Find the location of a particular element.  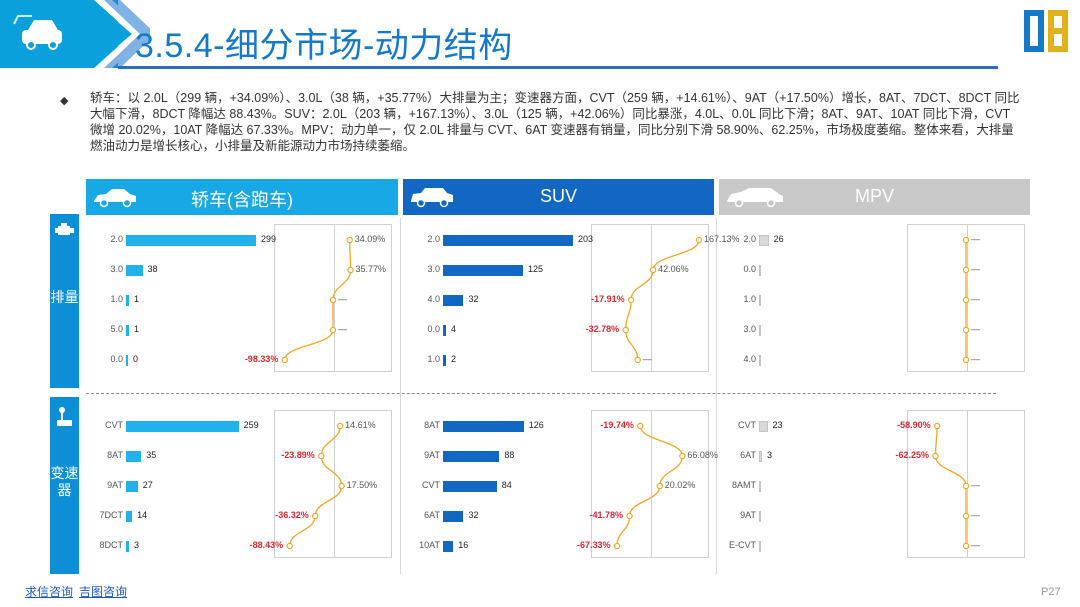

value-label: 32 is located at coordinates (473, 299).